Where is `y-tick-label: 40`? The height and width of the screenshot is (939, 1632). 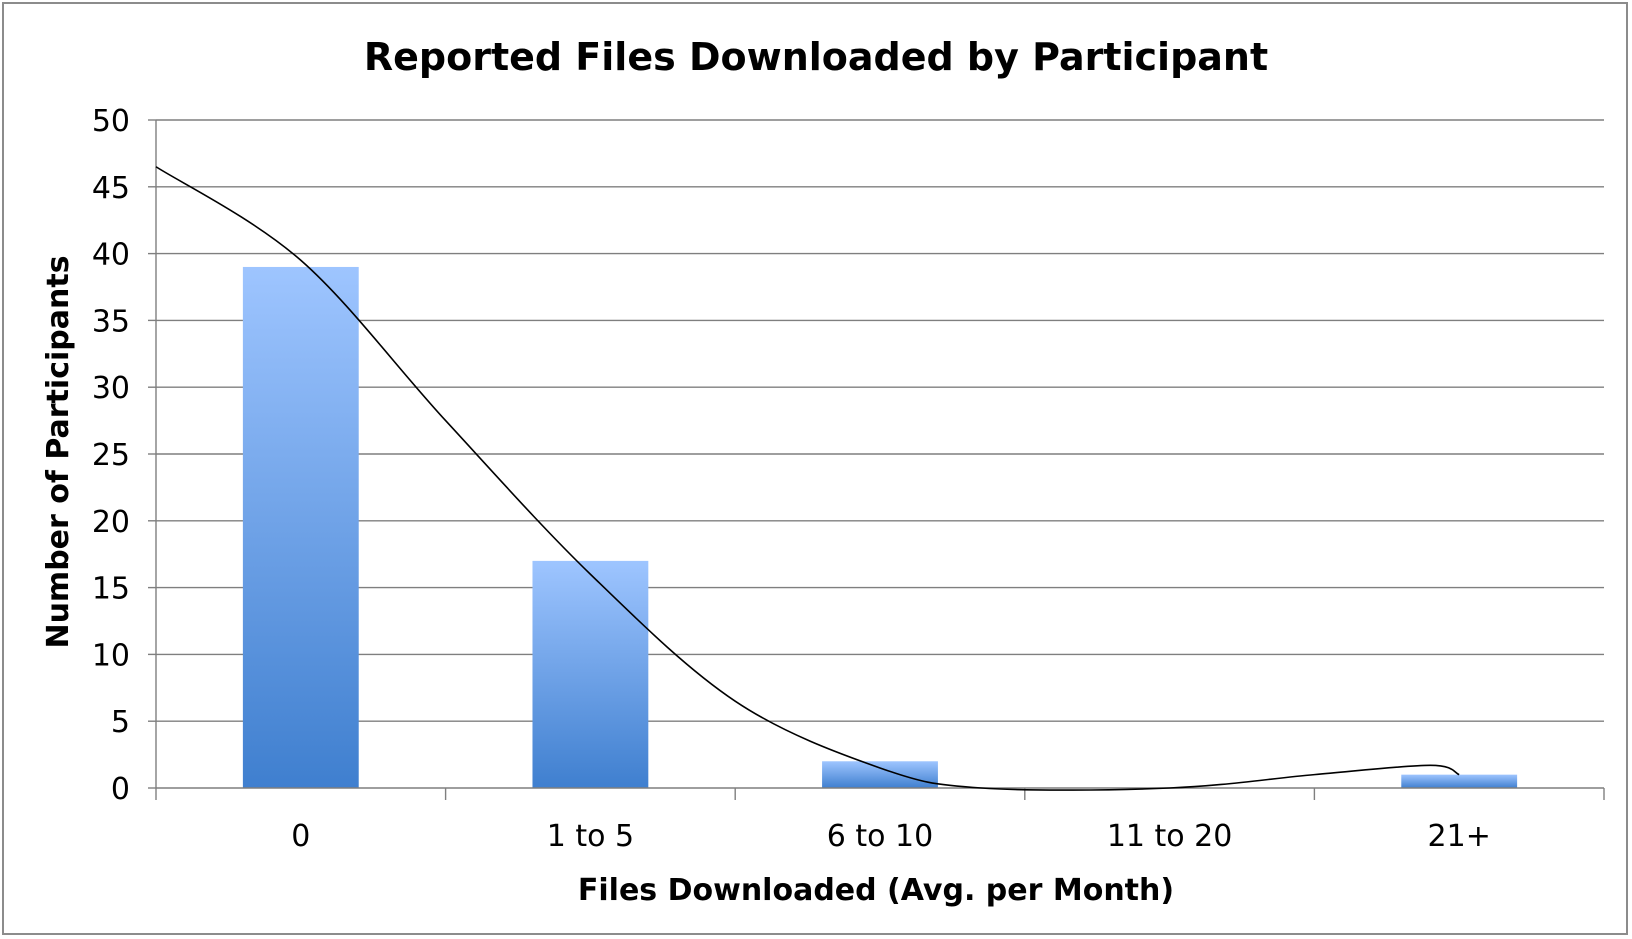 y-tick-label: 40 is located at coordinates (111, 255).